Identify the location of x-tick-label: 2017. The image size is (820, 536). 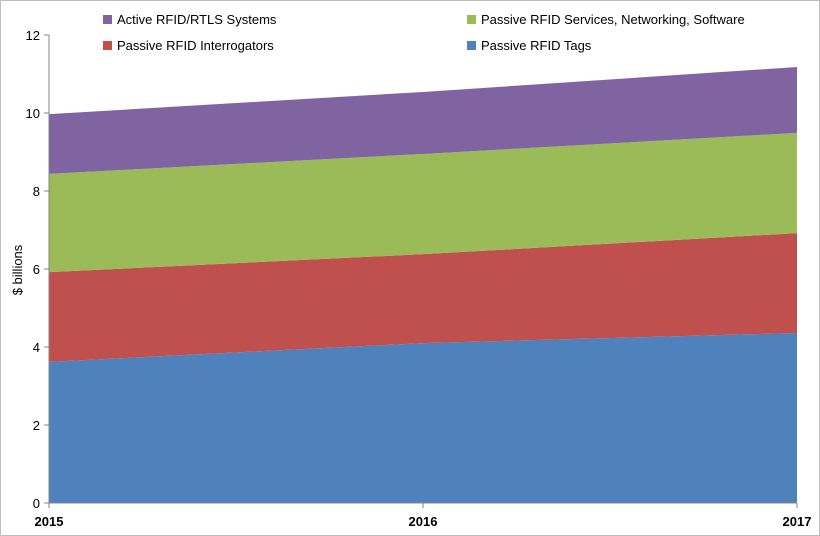
(797, 521).